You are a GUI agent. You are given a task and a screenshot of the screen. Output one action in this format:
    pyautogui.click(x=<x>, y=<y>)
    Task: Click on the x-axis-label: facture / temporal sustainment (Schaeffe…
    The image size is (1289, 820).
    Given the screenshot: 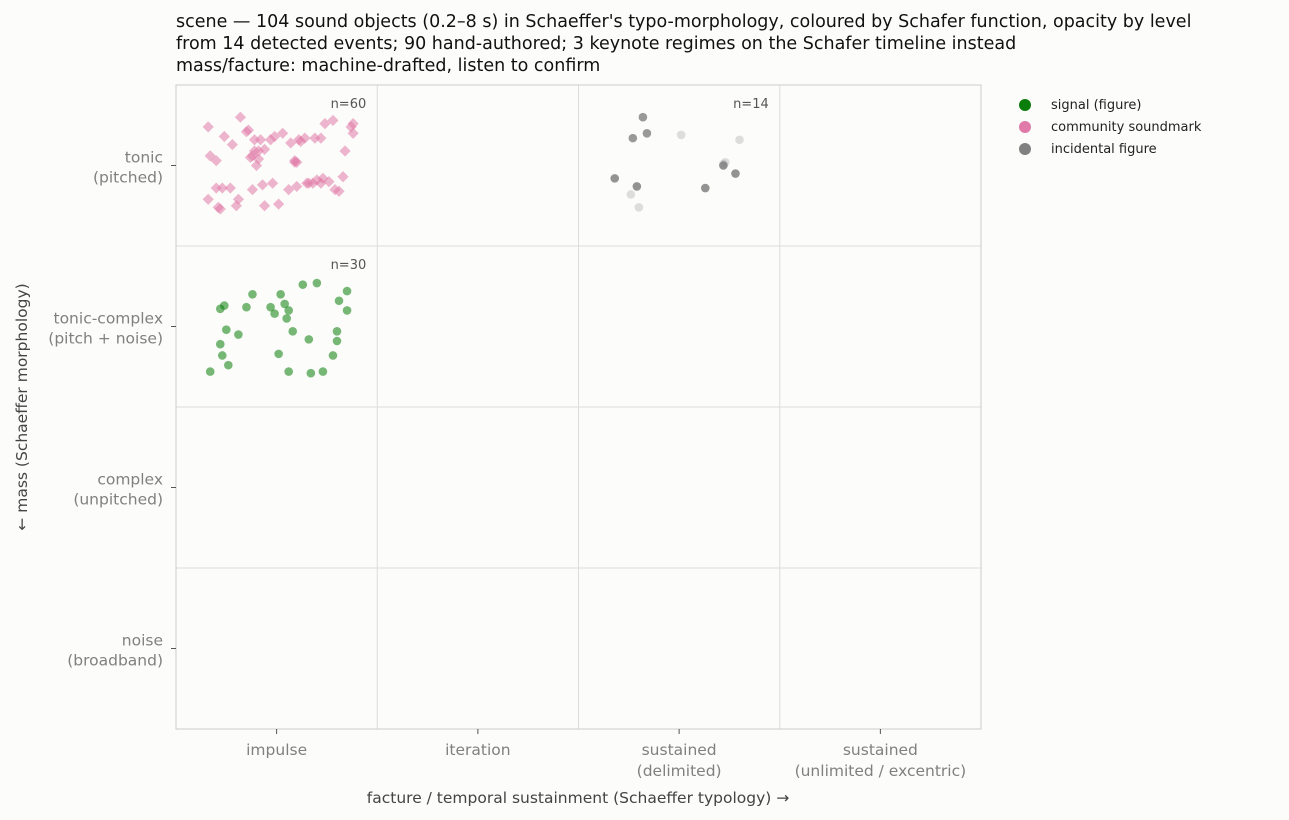 What is the action you would take?
    pyautogui.click(x=578, y=798)
    